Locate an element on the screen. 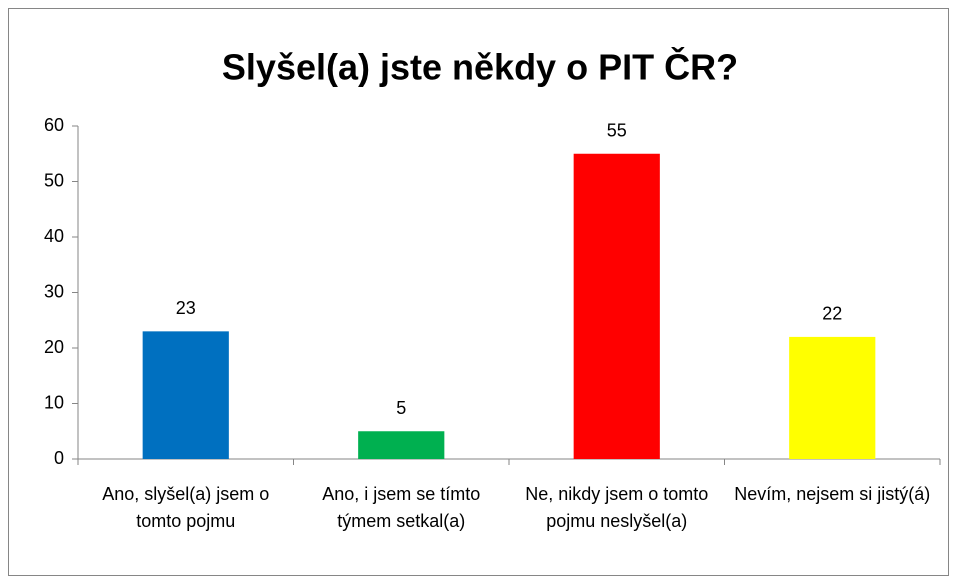  data-label: 55 is located at coordinates (617, 131).